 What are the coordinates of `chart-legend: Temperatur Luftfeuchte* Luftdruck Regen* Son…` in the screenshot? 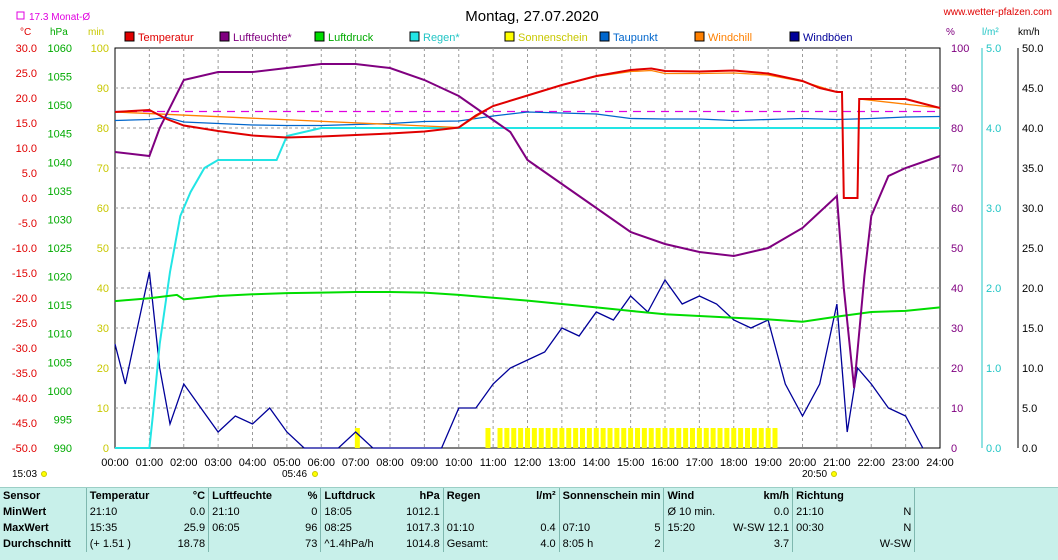 It's located at (488, 37).